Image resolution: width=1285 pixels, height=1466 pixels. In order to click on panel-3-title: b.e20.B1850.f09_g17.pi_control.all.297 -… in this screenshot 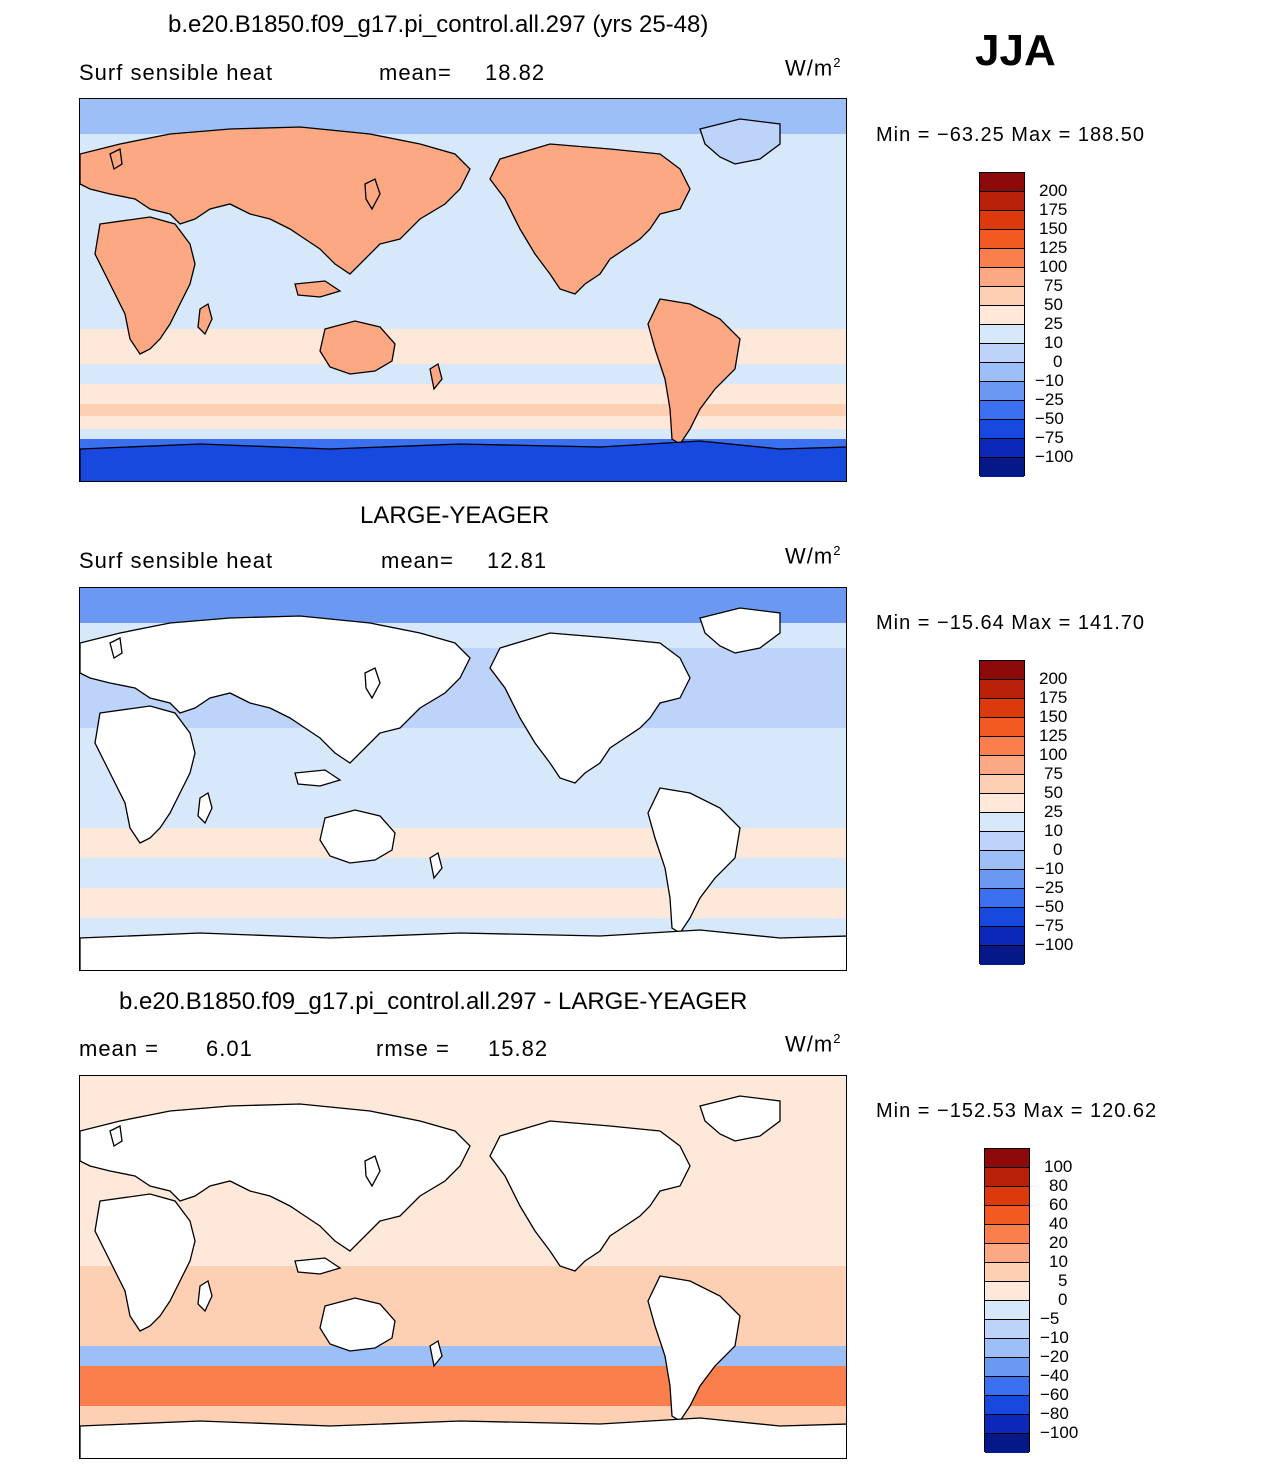, I will do `click(433, 1001)`.